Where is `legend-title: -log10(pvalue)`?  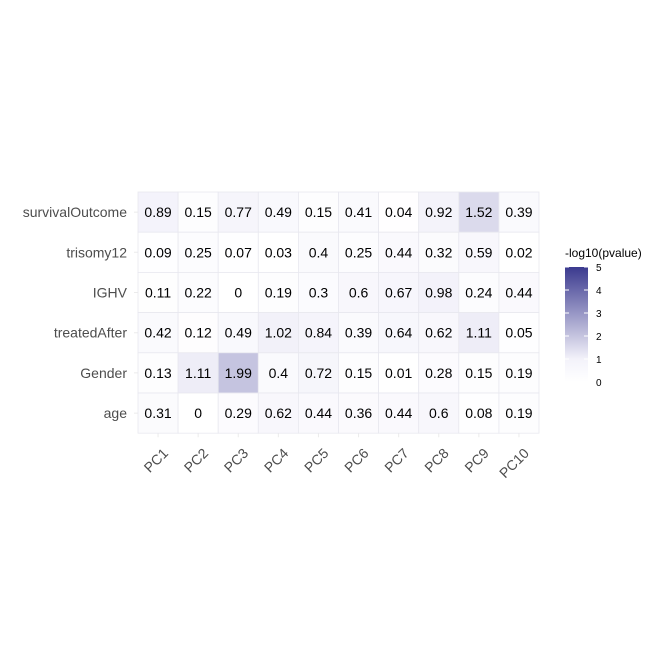
legend-title: -log10(pvalue) is located at coordinates (603, 253).